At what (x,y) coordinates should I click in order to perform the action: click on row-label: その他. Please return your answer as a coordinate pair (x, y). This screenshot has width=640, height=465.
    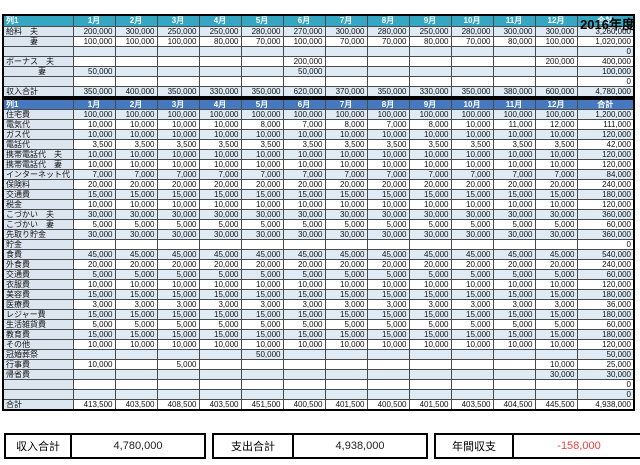
    Looking at the image, I should click on (38, 344).